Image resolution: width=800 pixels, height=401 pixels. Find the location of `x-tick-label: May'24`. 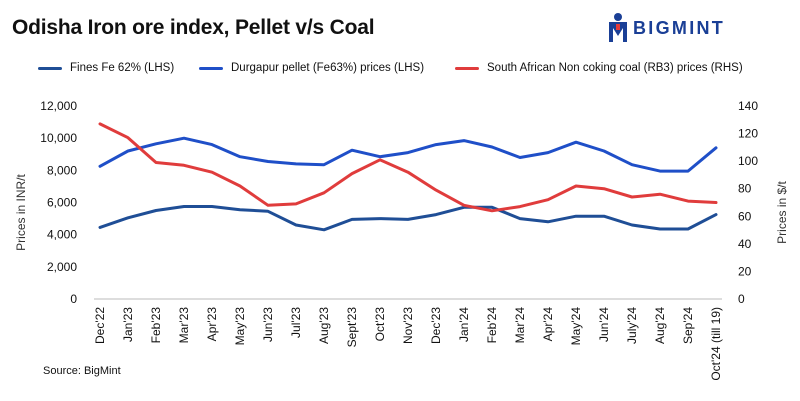

x-tick-label: May'24 is located at coordinates (576, 326).